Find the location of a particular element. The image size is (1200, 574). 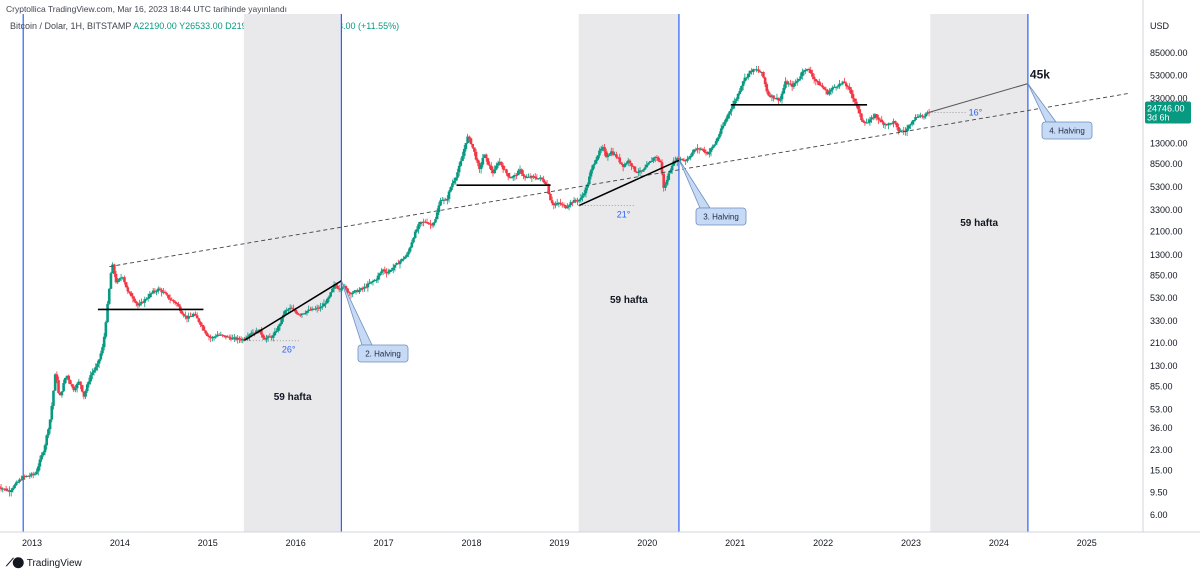

symbol-name: Bitcoin / Dolar, 1H, BITSTAMP is located at coordinates (71, 26).